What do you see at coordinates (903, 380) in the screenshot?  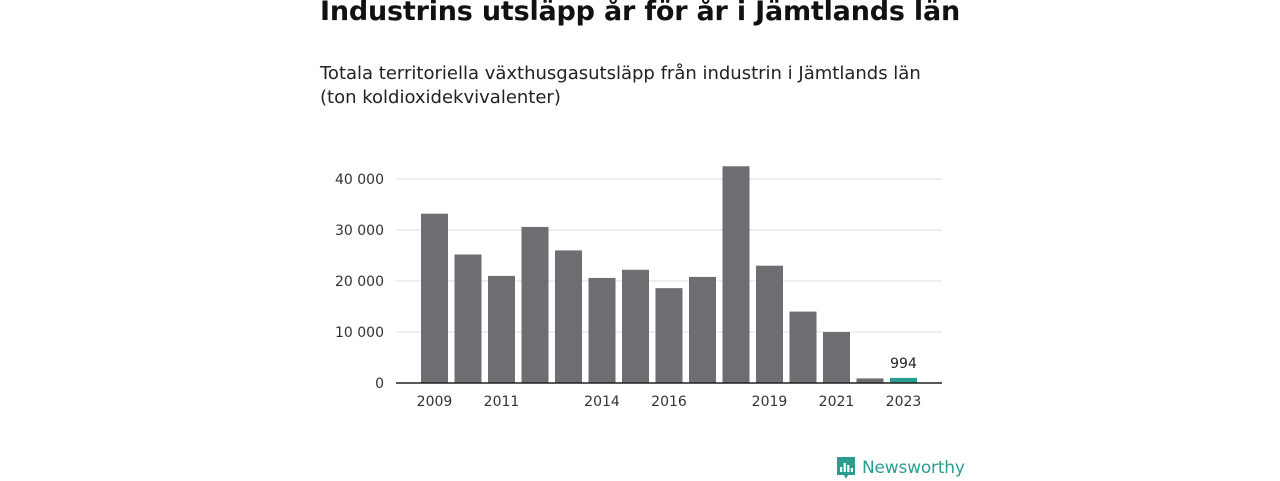 I see `bar-2023` at bounding box center [903, 380].